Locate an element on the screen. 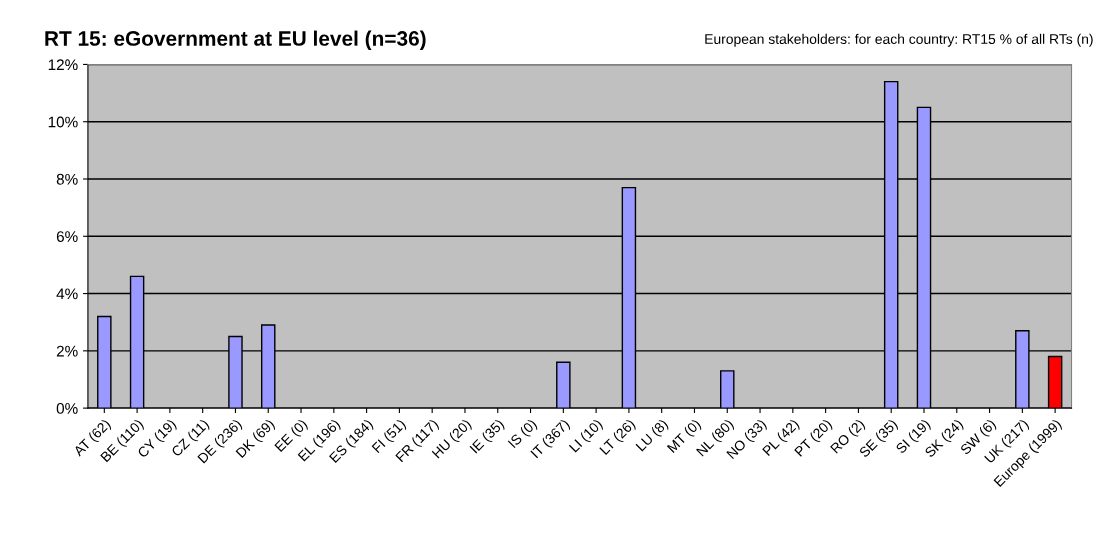  y-tick-label: 10% is located at coordinates (63, 122).